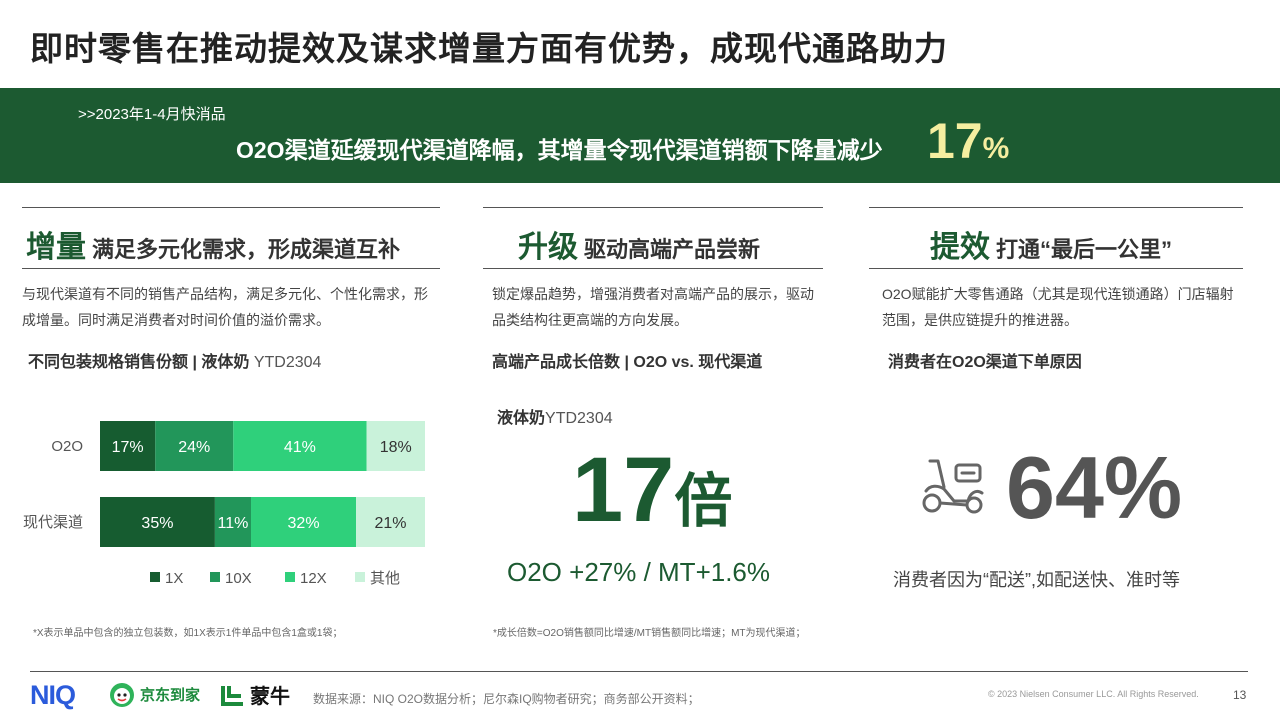 Image resolution: width=1280 pixels, height=720 pixels. What do you see at coordinates (1240, 695) in the screenshot?
I see `page-number: 13` at bounding box center [1240, 695].